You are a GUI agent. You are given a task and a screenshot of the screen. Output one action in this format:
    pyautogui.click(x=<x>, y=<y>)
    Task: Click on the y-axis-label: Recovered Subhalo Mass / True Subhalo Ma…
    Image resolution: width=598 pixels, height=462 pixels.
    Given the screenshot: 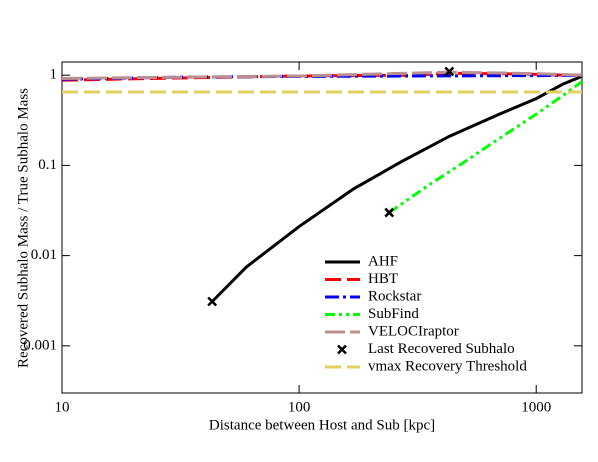 What is the action you would take?
    pyautogui.click(x=23, y=228)
    